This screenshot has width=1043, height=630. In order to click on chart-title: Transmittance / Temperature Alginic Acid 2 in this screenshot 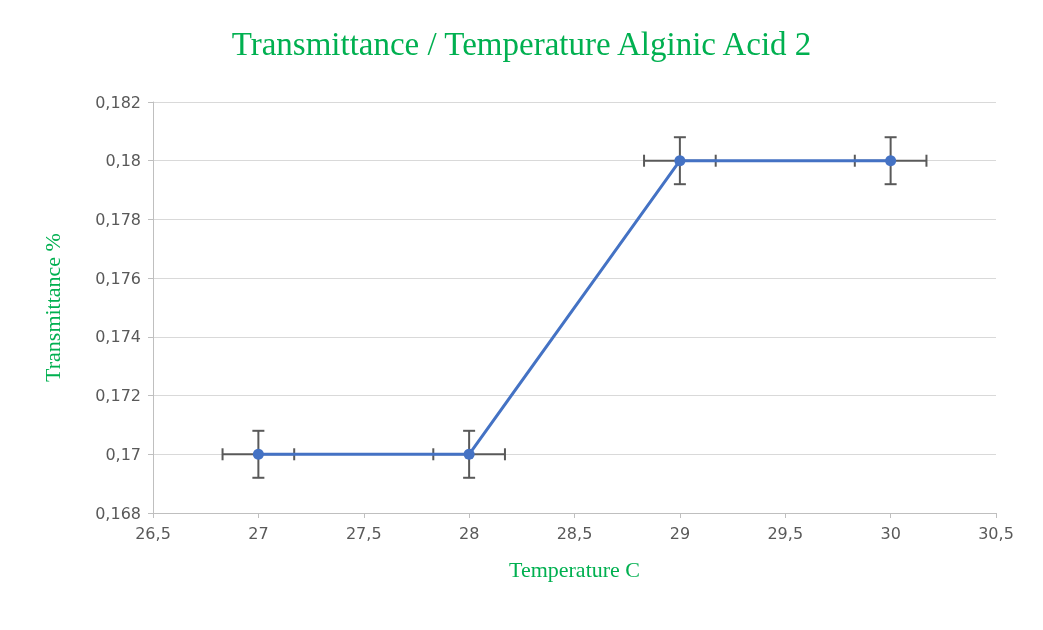, I will do `click(521, 43)`.